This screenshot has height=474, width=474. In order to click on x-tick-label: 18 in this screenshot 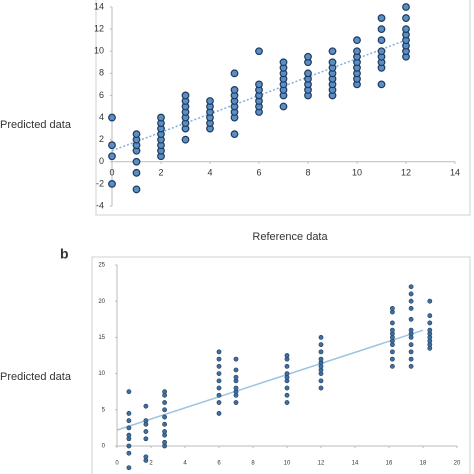, I will do `click(423, 464)`.